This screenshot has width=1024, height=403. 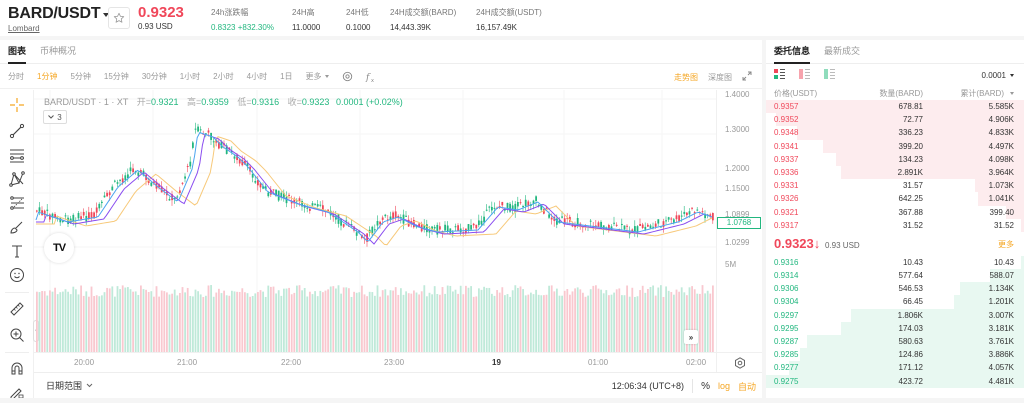 I want to click on interval-timeline: 分时, so click(x=16, y=76).